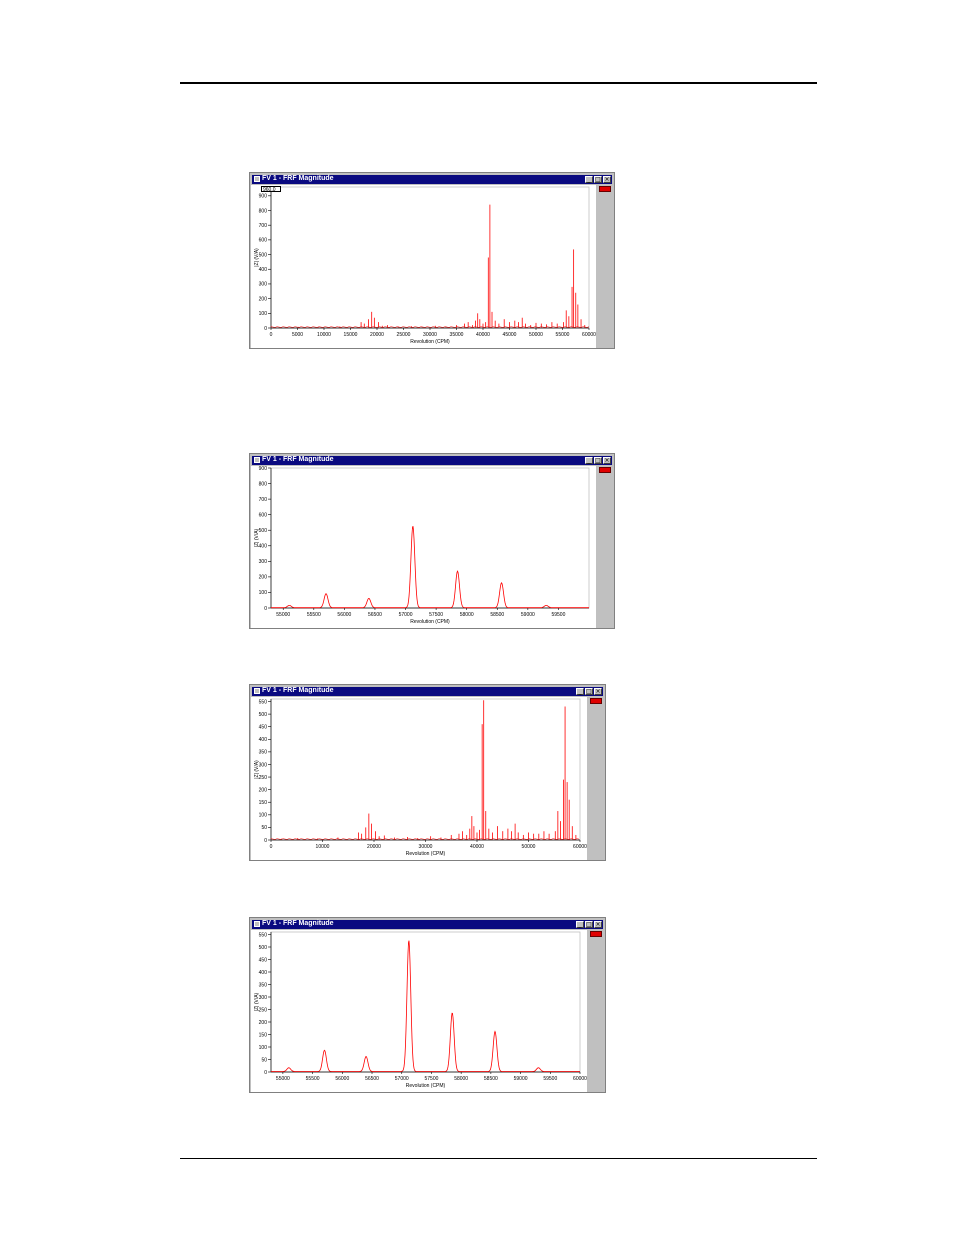 This screenshot has height=1235, width=954. Describe the element at coordinates (342, 1079) in the screenshot. I see `x-tick-label: 56000` at that location.